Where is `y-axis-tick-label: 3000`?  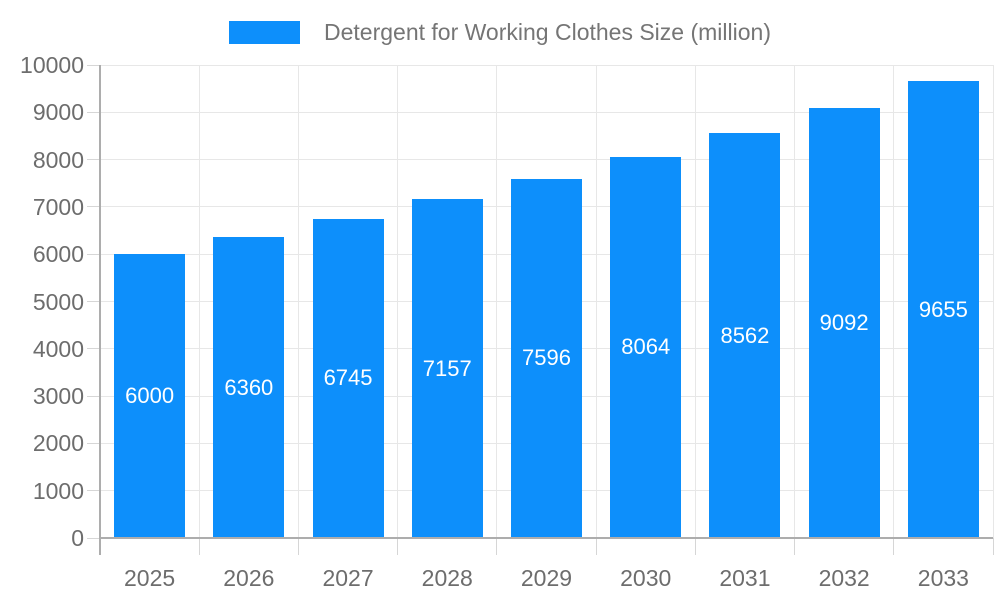 y-axis-tick-label: 3000 is located at coordinates (58, 396).